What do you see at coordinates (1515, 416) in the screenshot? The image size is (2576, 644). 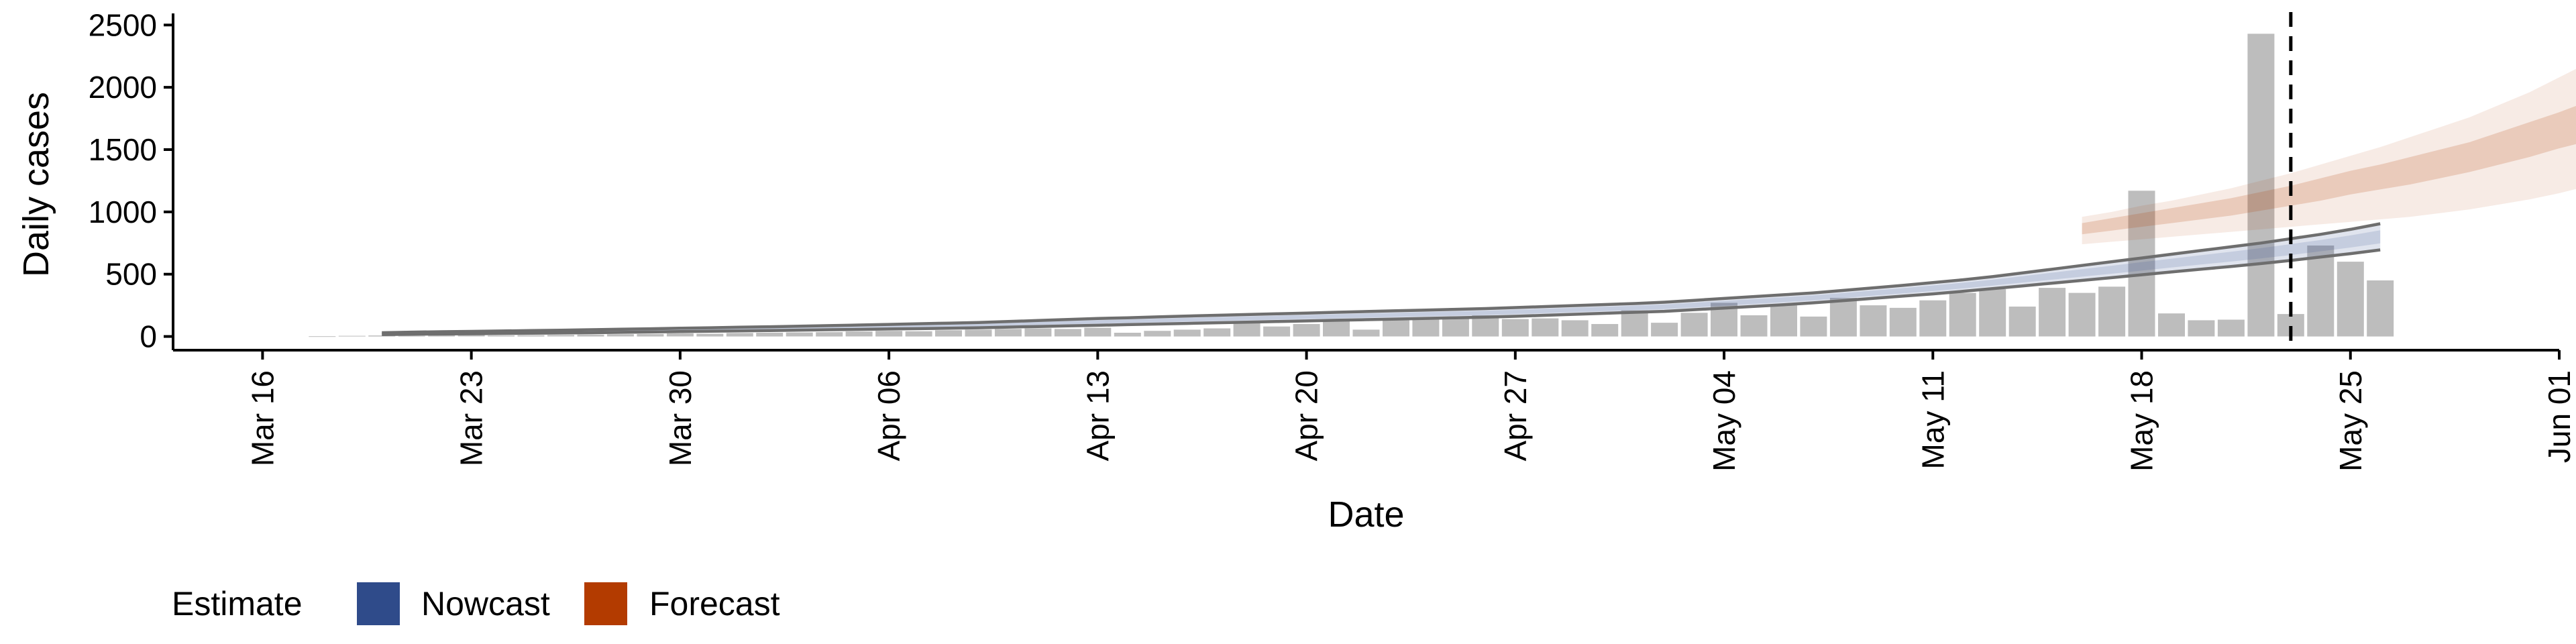 I see `x-tick-label: Apr 27` at bounding box center [1515, 416].